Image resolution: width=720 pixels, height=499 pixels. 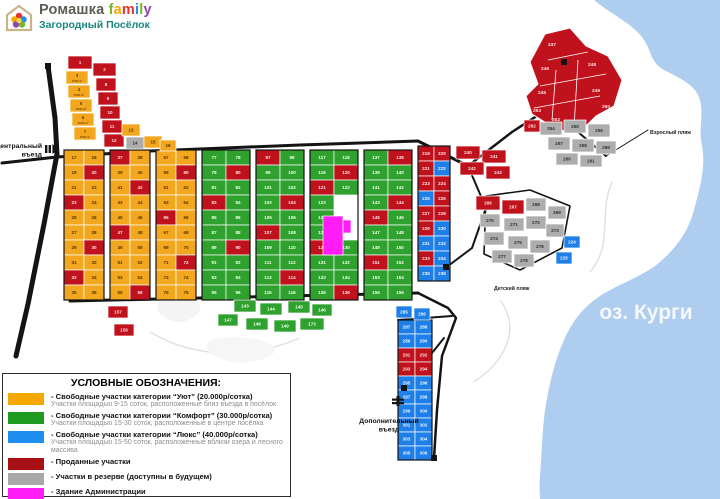 What do you see at coordinates (112, 126) in the screenshot?
I see `map-text: 11` at bounding box center [112, 126].